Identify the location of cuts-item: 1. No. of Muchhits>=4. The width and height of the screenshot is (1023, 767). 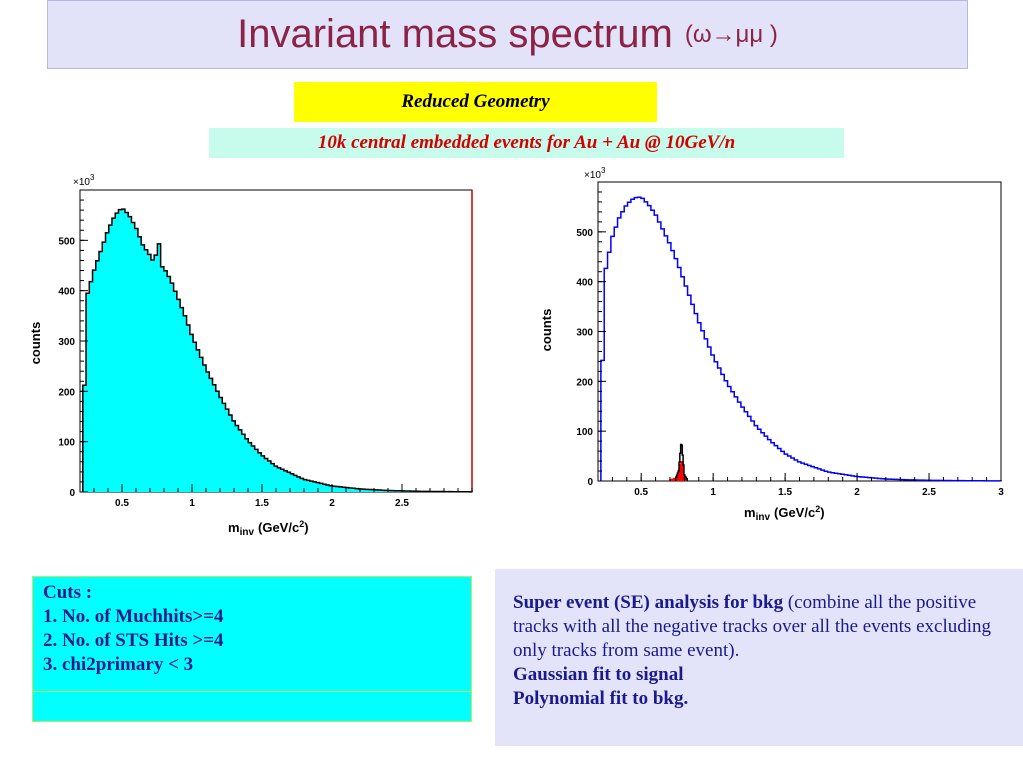
(133, 616).